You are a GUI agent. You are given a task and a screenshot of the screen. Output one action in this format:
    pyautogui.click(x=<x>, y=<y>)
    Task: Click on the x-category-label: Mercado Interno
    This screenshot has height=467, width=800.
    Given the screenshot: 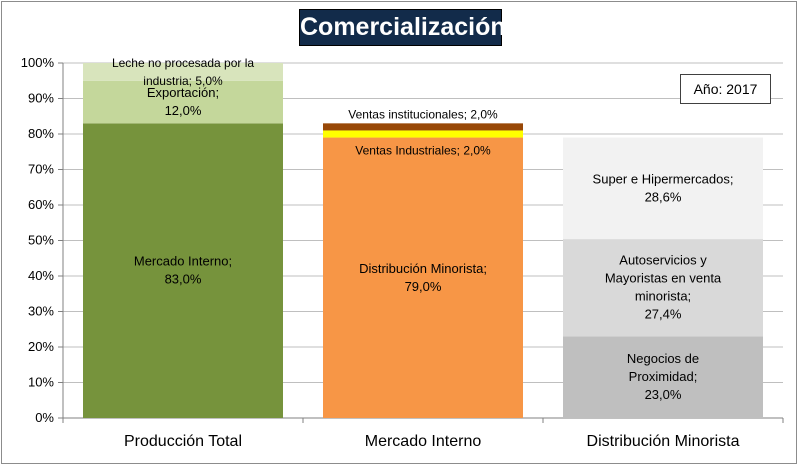 What is the action you would take?
    pyautogui.click(x=423, y=441)
    